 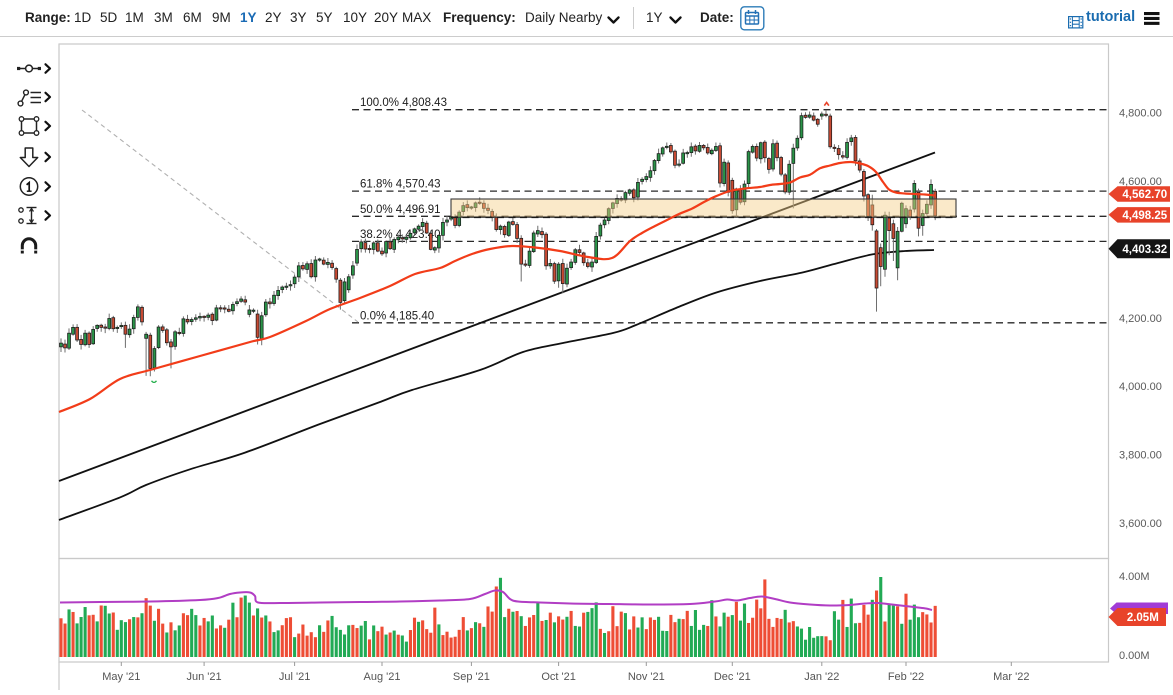 I want to click on svg-text: Jan '22, so click(x=821, y=677).